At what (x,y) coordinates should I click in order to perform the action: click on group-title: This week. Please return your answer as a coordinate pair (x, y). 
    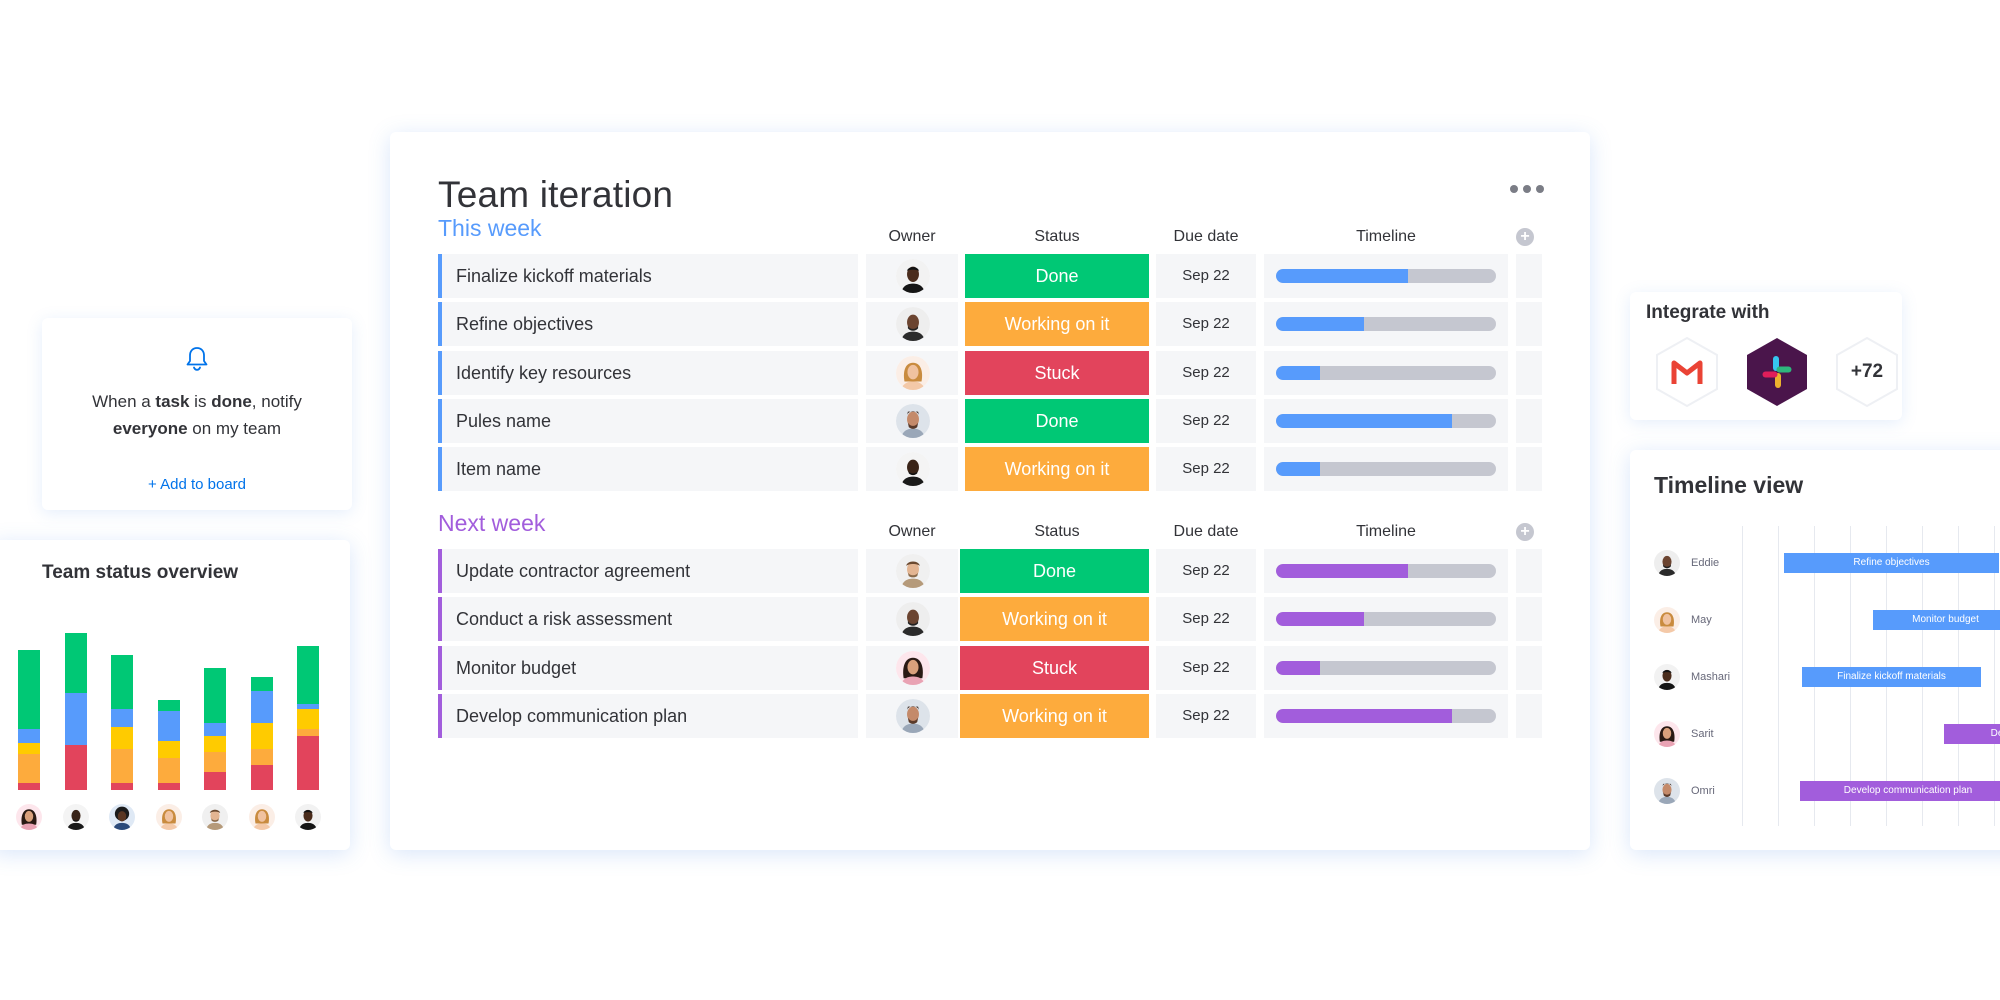
    Looking at the image, I should click on (490, 228).